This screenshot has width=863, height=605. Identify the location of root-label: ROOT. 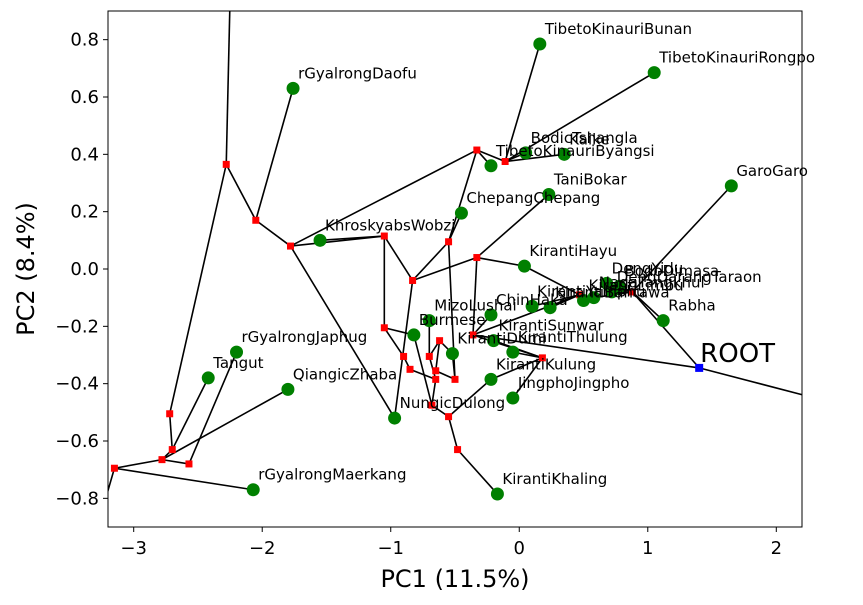
(737, 354).